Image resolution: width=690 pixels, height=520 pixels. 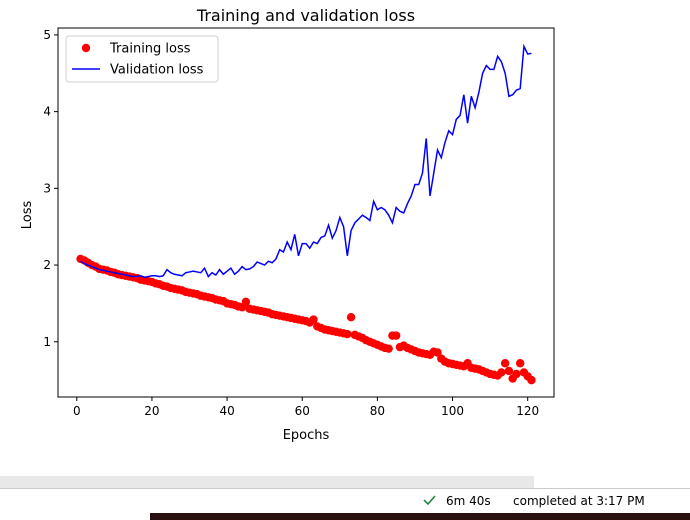 I want to click on y-tick-label: 1, so click(x=47, y=342).